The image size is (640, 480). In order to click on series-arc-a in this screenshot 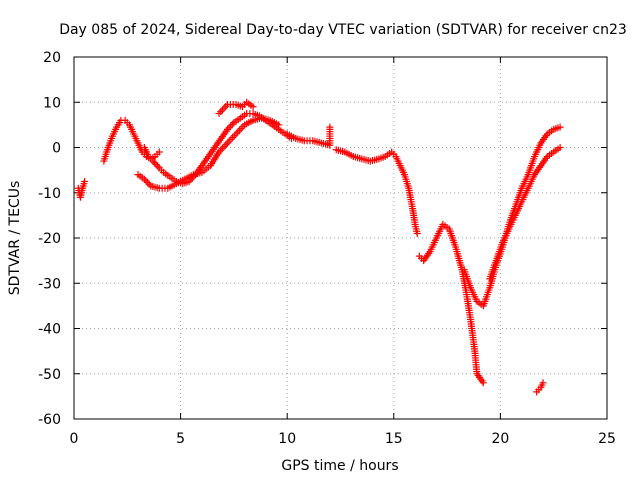, I will do `click(81, 189)`.